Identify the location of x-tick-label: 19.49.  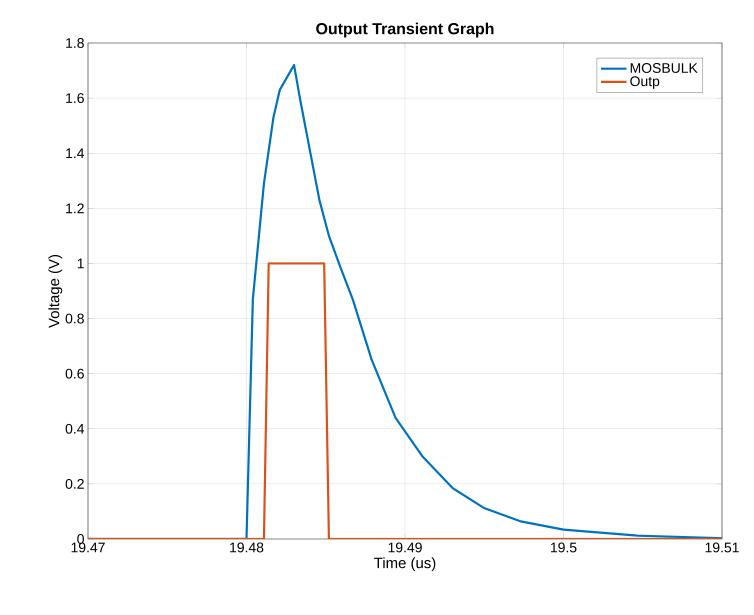
(405, 547).